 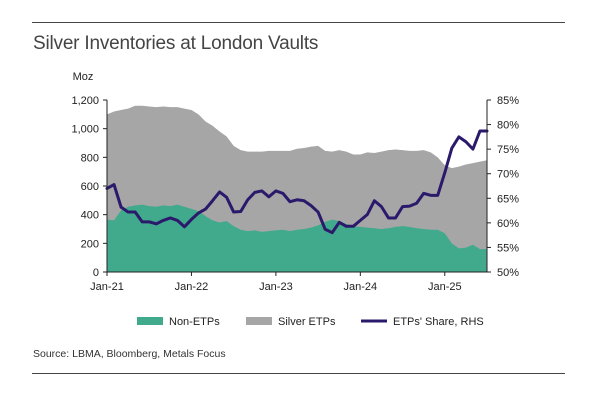 What do you see at coordinates (129, 354) in the screenshot?
I see `source-note: Source: LBMA, Bloomberg, Metals Focus` at bounding box center [129, 354].